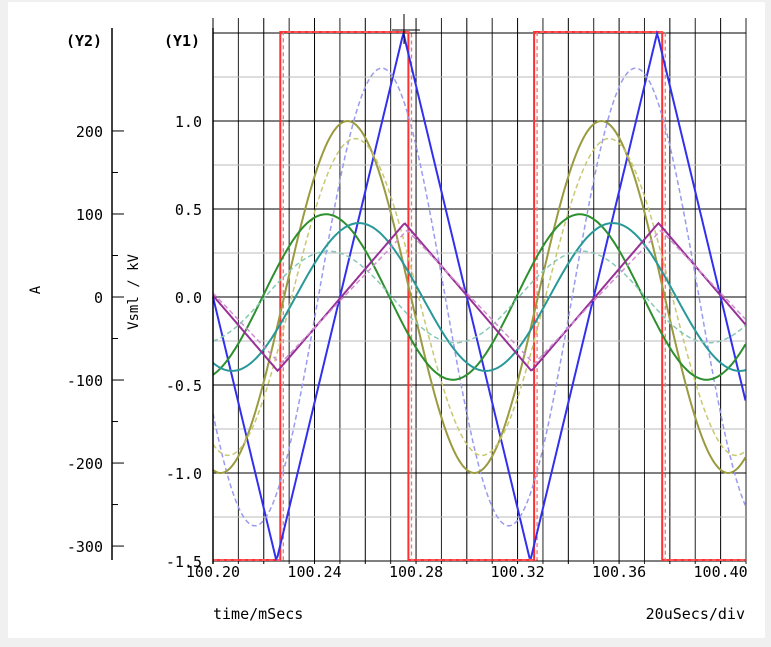 Image resolution: width=771 pixels, height=647 pixels. I want to click on x-tick-label: 100.20, so click(213, 572).